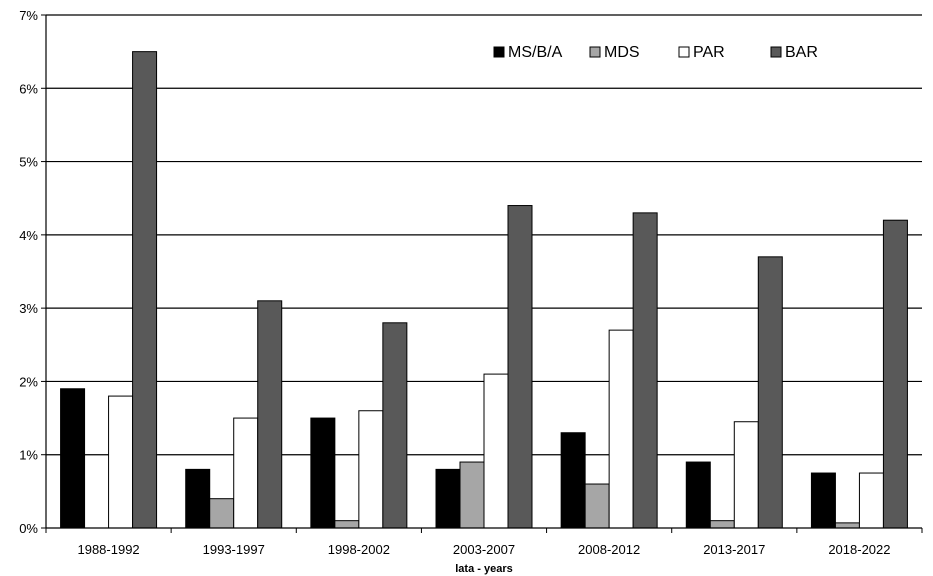 This screenshot has width=933, height=576. What do you see at coordinates (895, 374) in the screenshot?
I see `bar-bar-2018-2022` at bounding box center [895, 374].